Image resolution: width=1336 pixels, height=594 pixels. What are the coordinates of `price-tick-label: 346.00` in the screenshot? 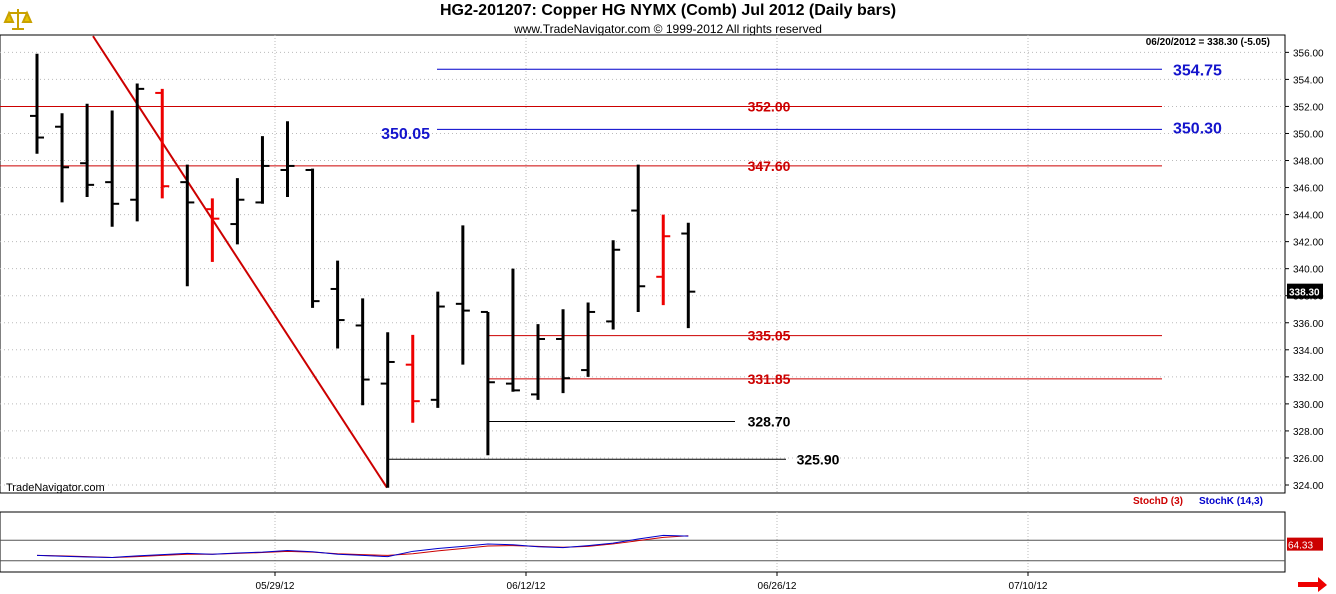 It's located at (1308, 189).